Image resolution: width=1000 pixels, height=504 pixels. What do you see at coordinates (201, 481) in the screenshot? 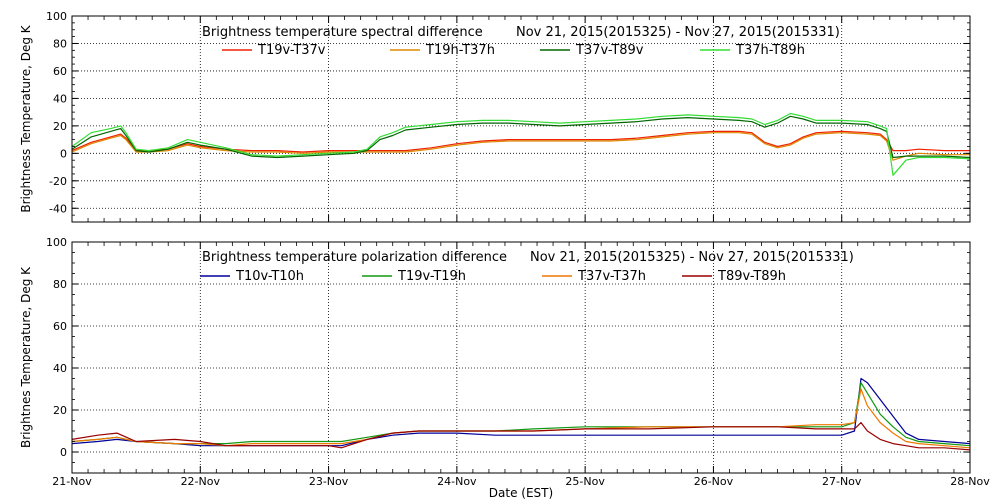
I see `x-tick-label: 22-Nov` at bounding box center [201, 481].